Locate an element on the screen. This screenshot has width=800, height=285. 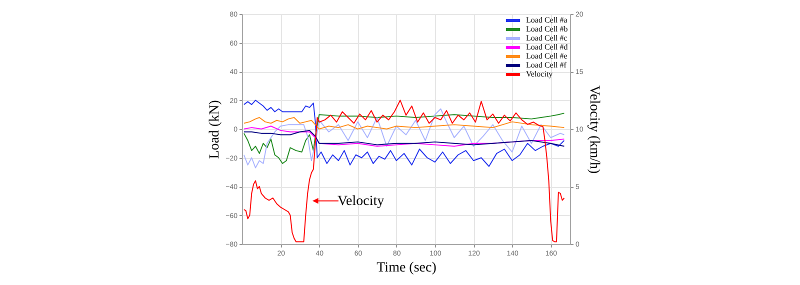
y-axis-title: Load (kN) is located at coordinates (215, 129).